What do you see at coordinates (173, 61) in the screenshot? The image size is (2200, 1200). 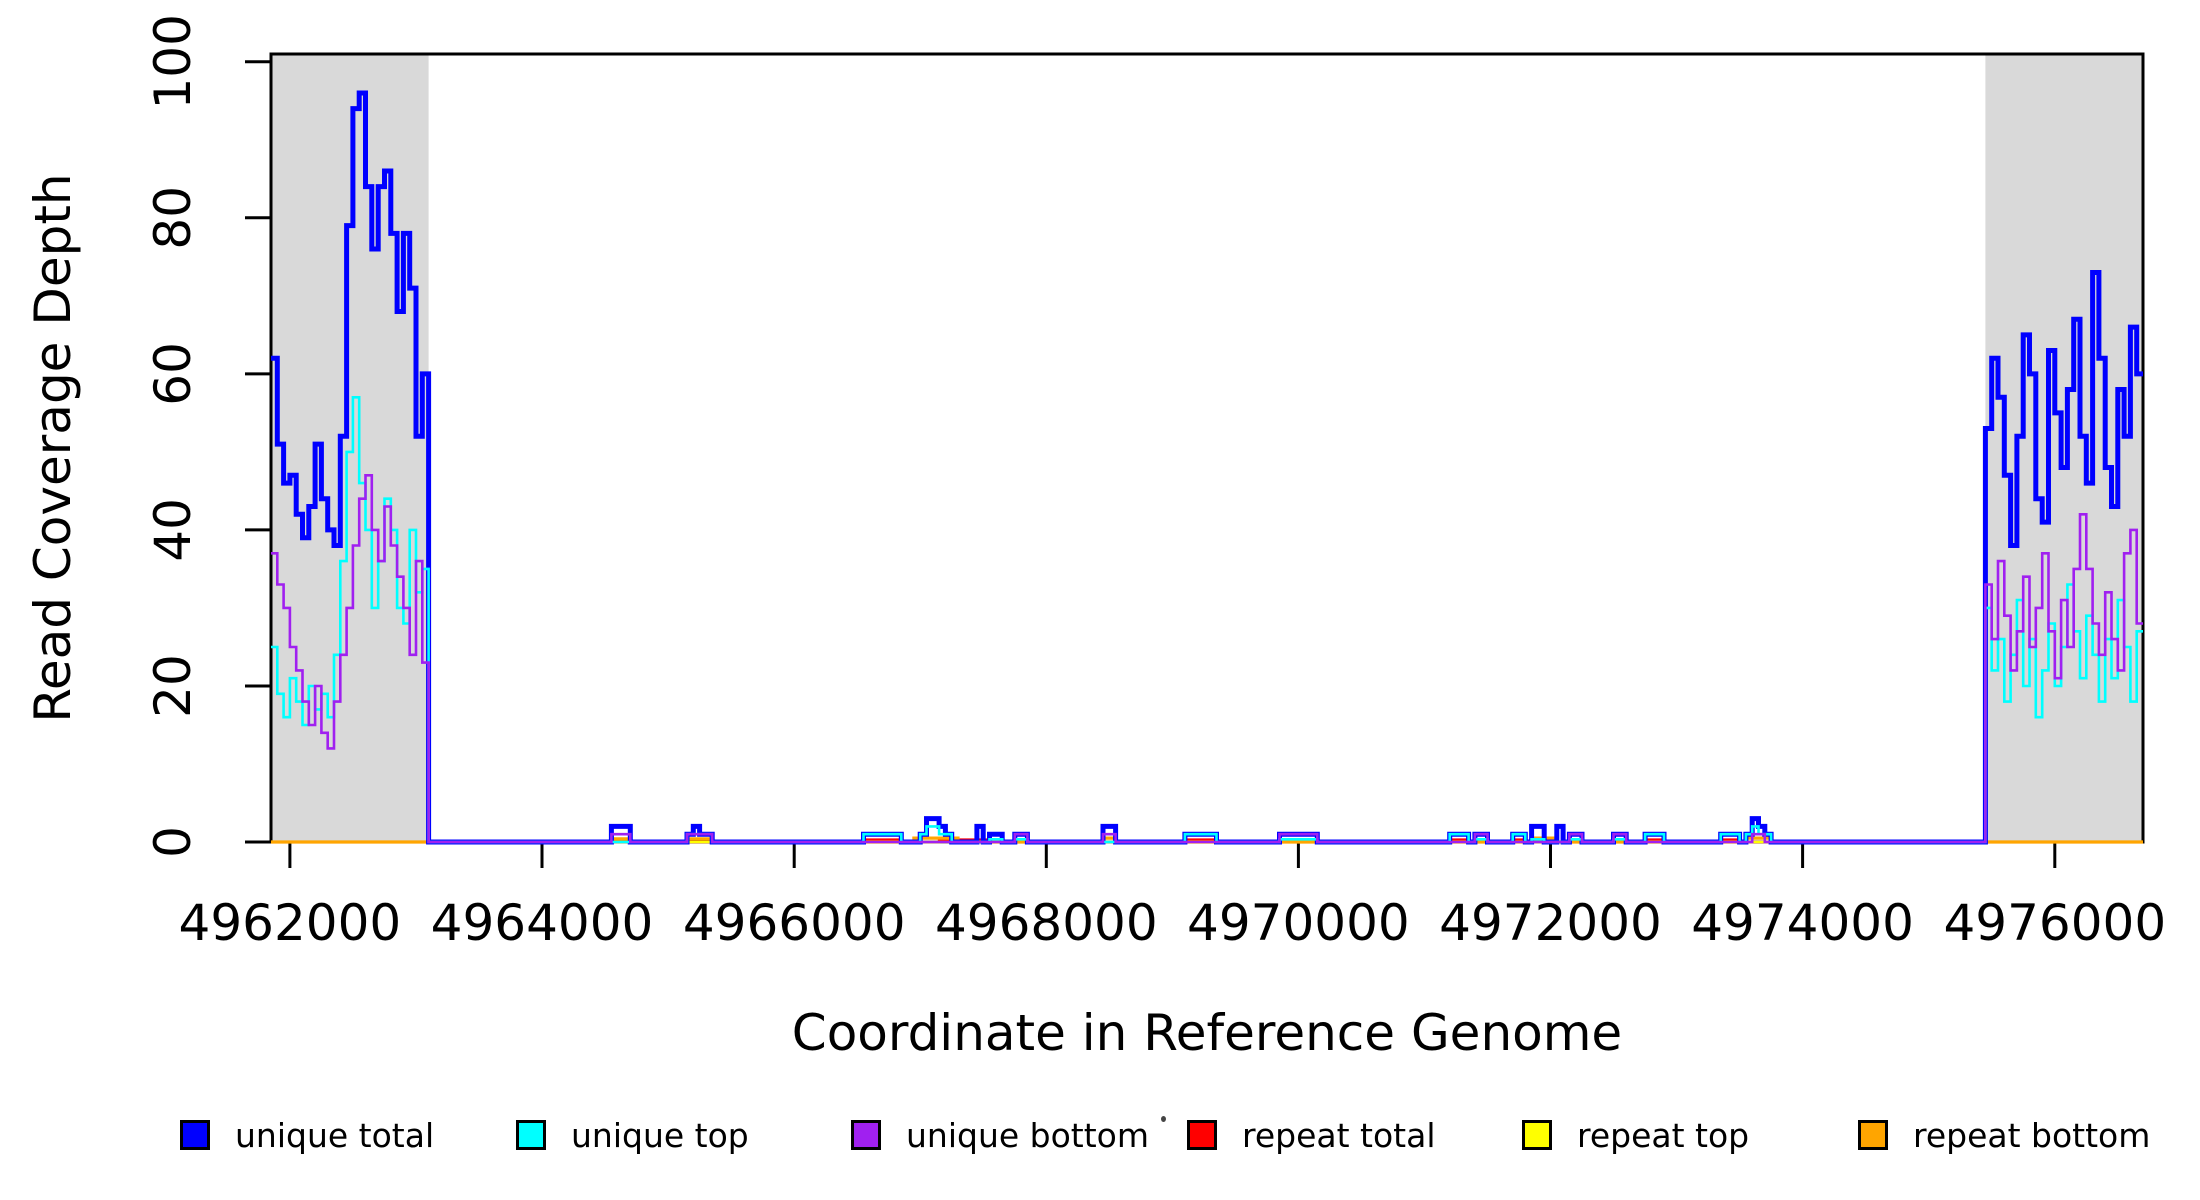 I see `y-tick-label: 100` at bounding box center [173, 61].